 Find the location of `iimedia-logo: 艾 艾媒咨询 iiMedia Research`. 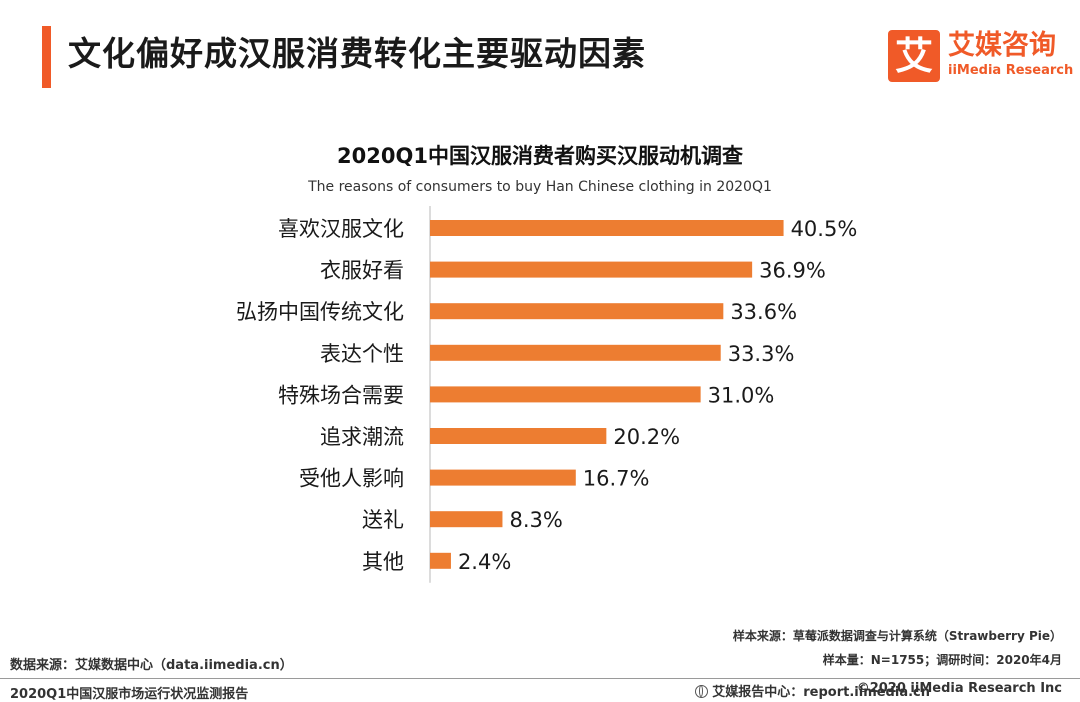

iimedia-logo: 艾 艾媒咨询 iiMedia Research is located at coordinates (980, 57).